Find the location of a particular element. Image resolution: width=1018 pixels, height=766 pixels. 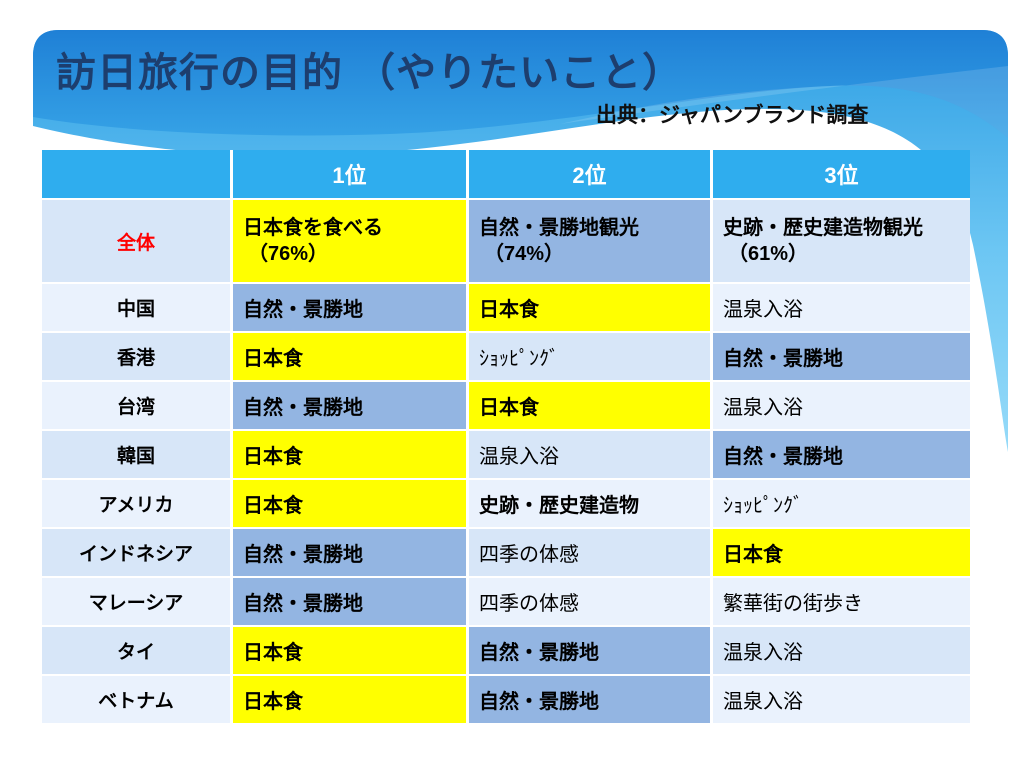

cell-indonesia-rank2: 四季の体感 is located at coordinates (589, 552).